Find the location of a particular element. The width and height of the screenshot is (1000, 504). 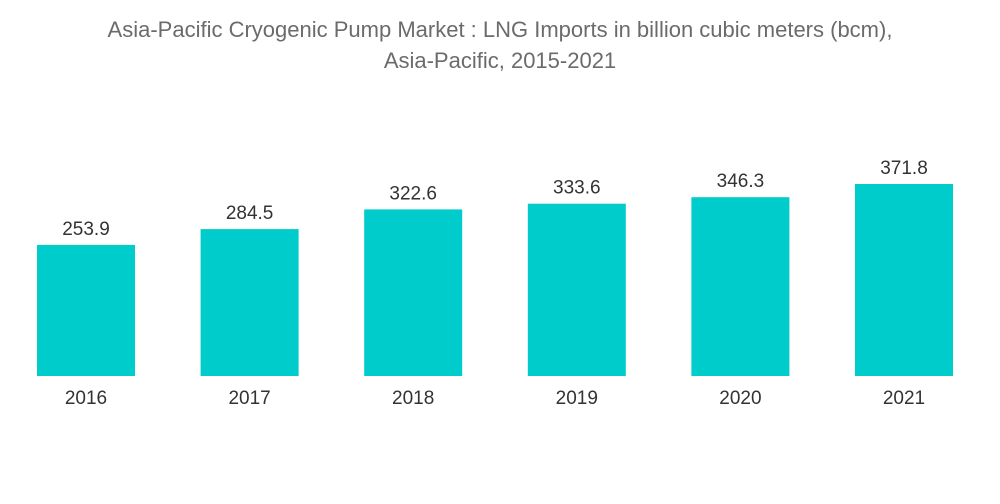

bar-2020 is located at coordinates (740, 286).